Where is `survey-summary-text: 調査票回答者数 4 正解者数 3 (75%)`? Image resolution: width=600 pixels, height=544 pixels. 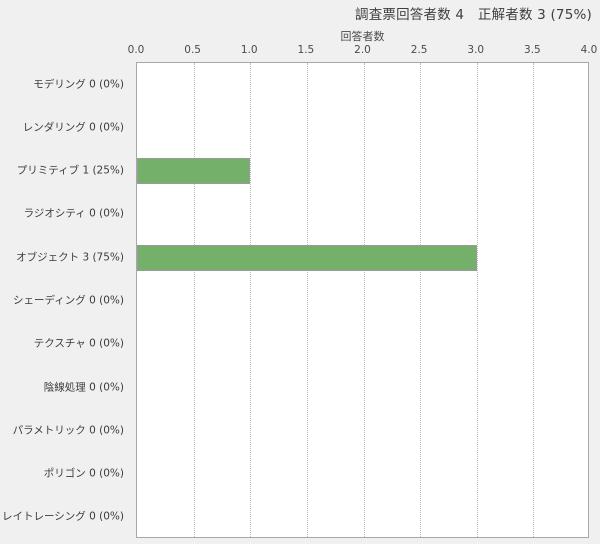 survey-summary-text: 調査票回答者数 4 正解者数 3 (75%) is located at coordinates (473, 15).